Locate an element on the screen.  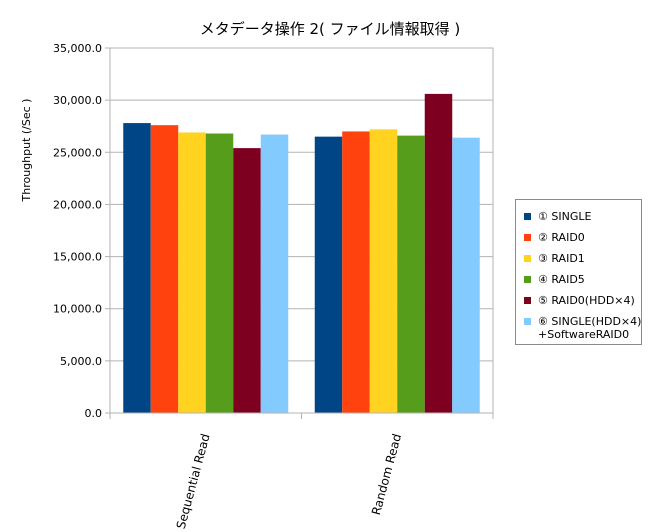
y-tick-label: 5,000.0 is located at coordinates (81, 361).